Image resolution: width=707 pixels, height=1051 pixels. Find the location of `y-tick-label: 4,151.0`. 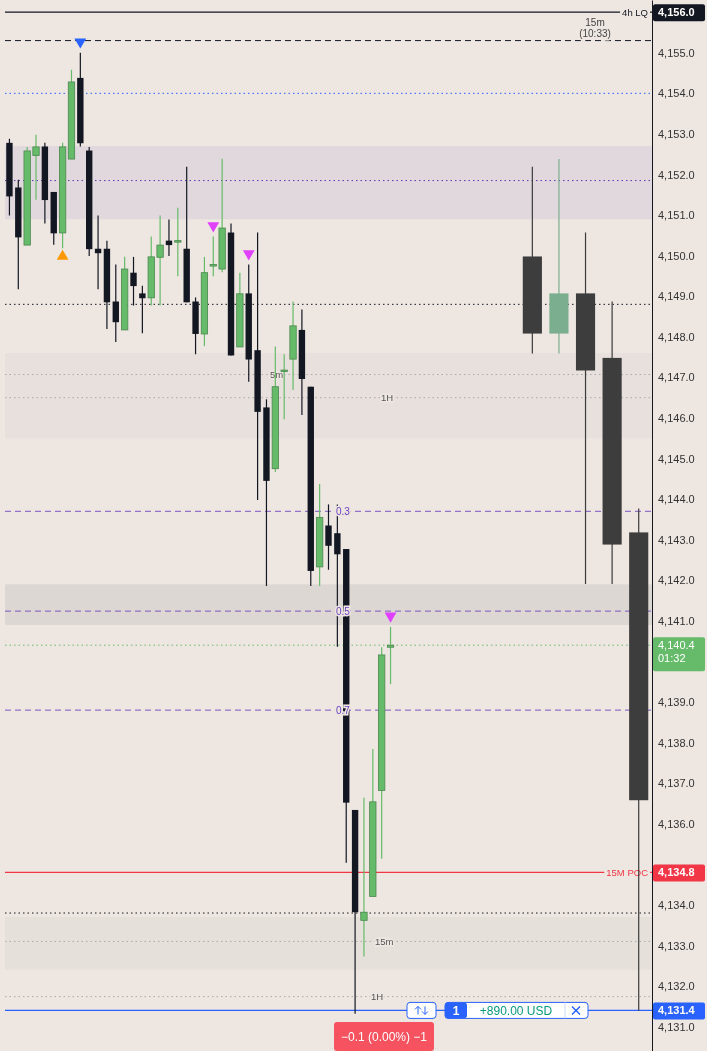

y-tick-label: 4,151.0 is located at coordinates (676, 215).